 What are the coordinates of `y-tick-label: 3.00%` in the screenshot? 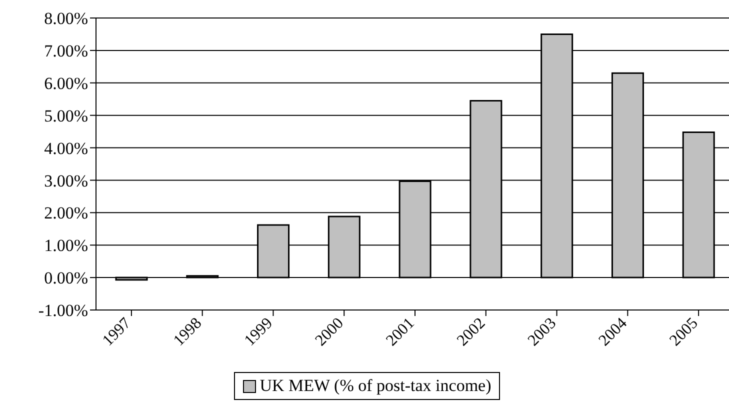 It's located at (66, 180).